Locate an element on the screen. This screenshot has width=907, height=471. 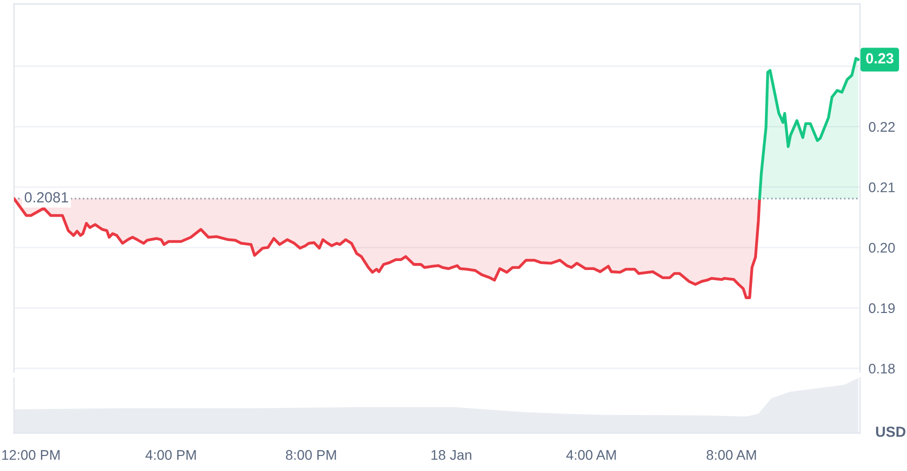
x-tick-label: 8:00 PM is located at coordinates (311, 455).